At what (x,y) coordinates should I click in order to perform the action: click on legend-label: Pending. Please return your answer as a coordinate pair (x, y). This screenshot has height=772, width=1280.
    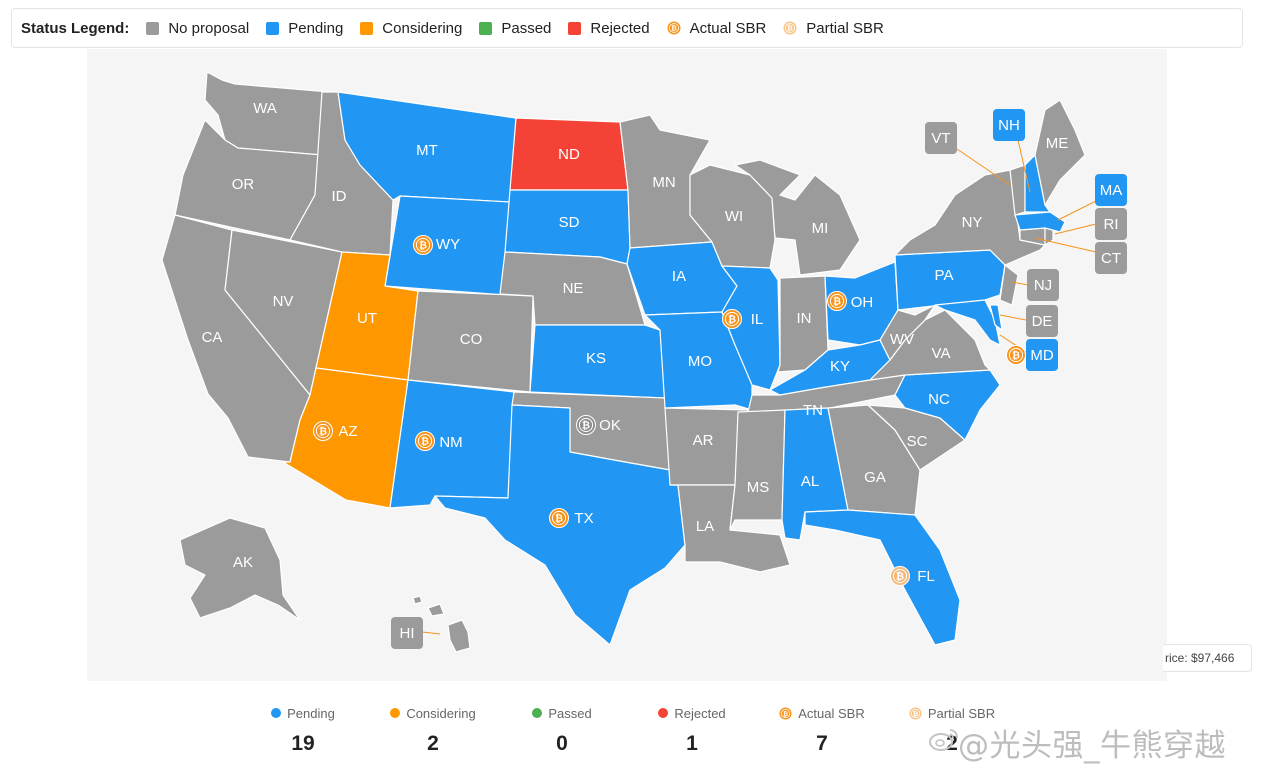
    Looking at the image, I should click on (316, 28).